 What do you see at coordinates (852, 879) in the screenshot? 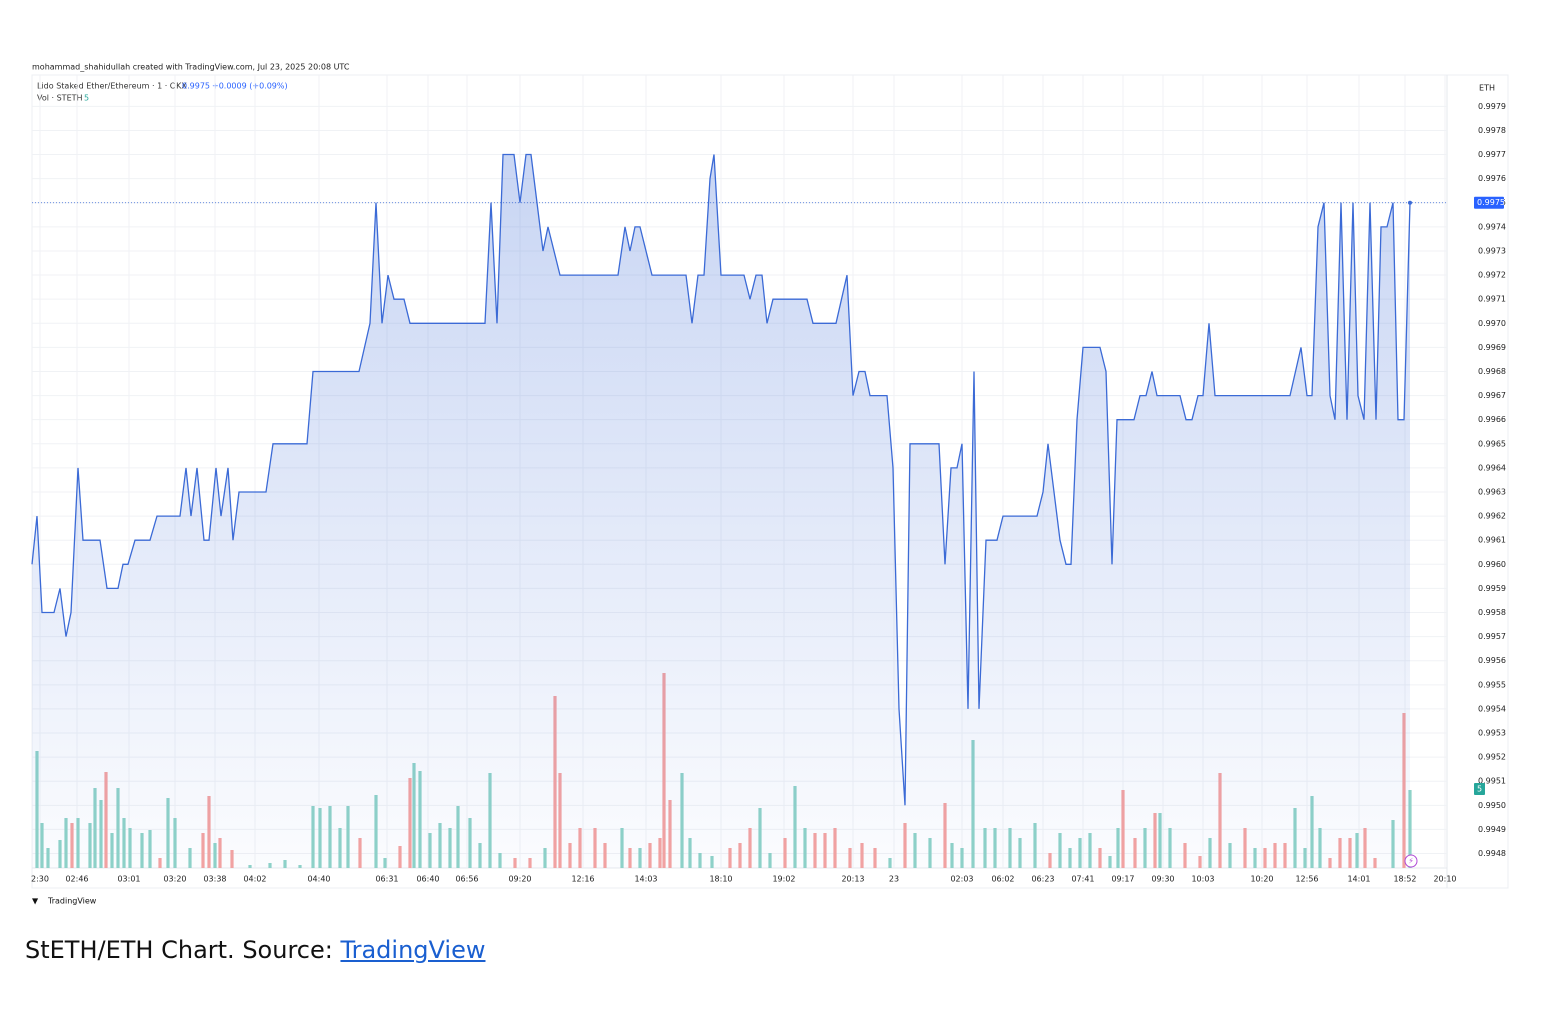
I see `x-tick-label: 20:13` at bounding box center [852, 879].